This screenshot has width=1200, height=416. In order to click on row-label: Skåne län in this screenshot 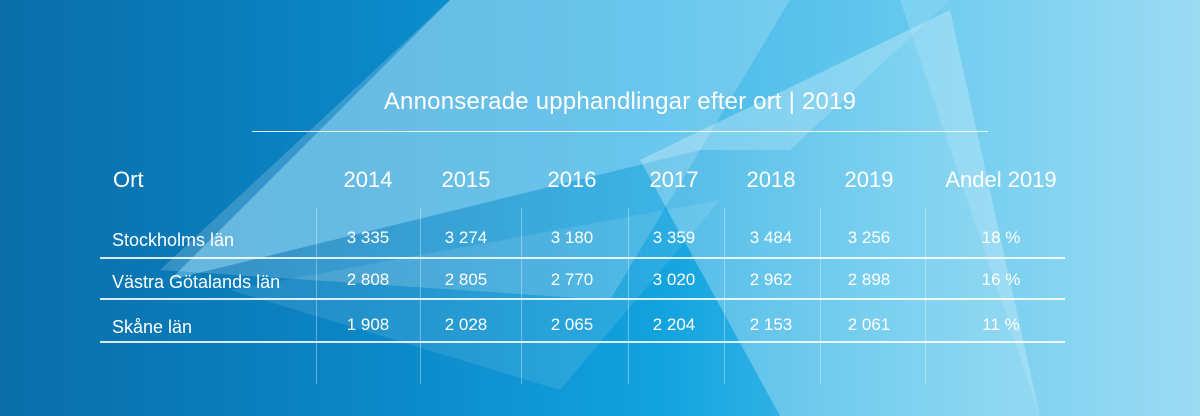, I will do `click(152, 327)`.